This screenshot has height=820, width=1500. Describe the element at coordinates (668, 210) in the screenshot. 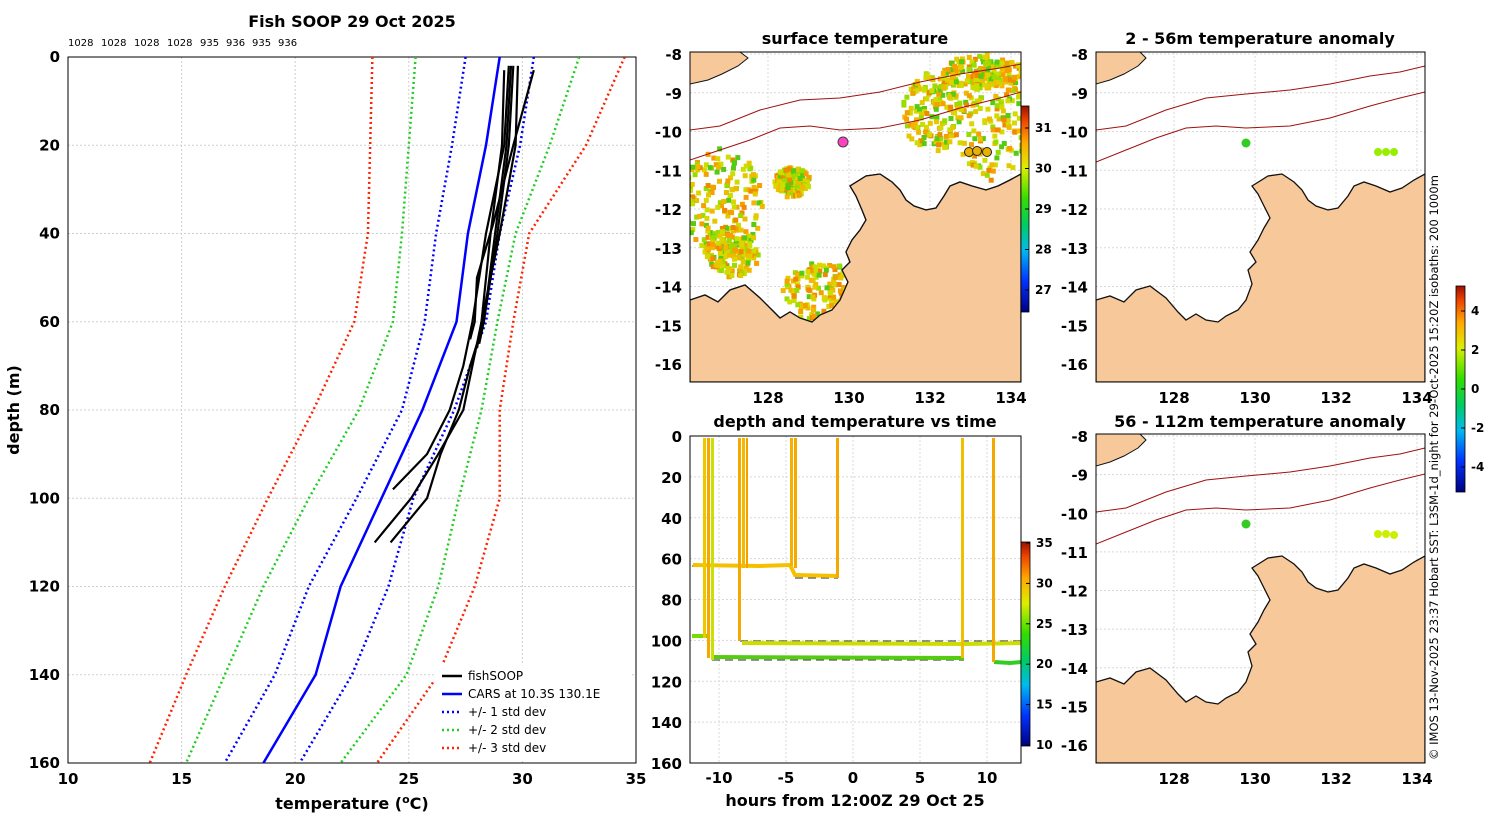

I see `sst-y-tick: -12` at that location.